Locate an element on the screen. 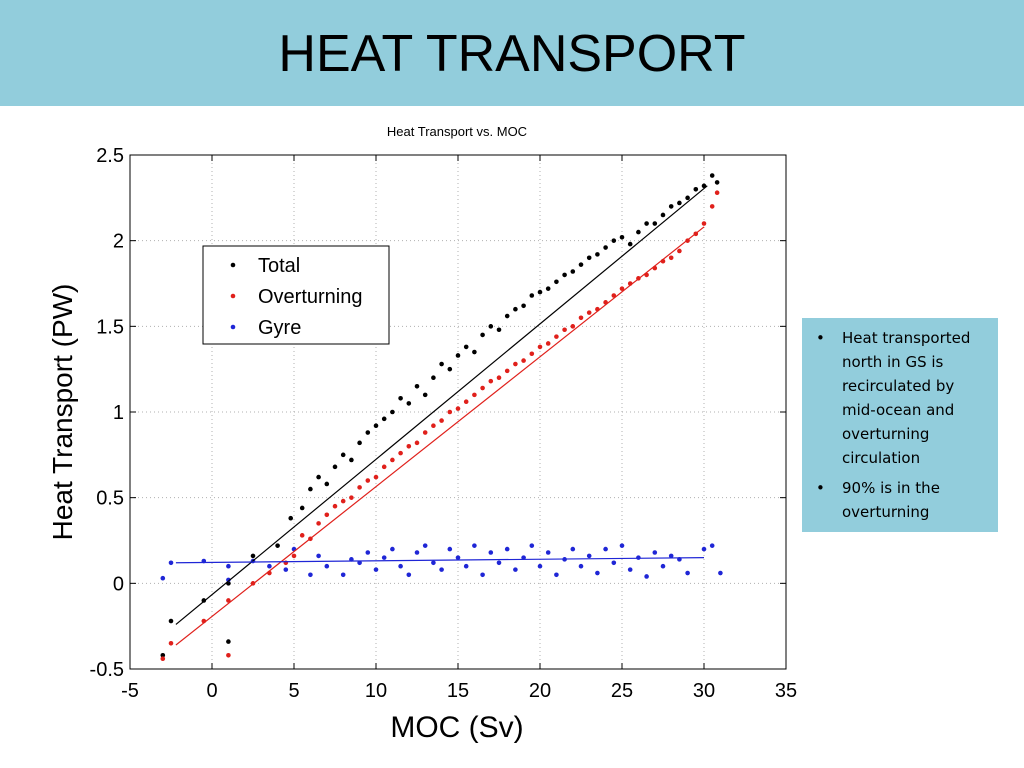 Image resolution: width=1024 pixels, height=768 pixels. y-tick-label: 0.5 is located at coordinates (110, 499).